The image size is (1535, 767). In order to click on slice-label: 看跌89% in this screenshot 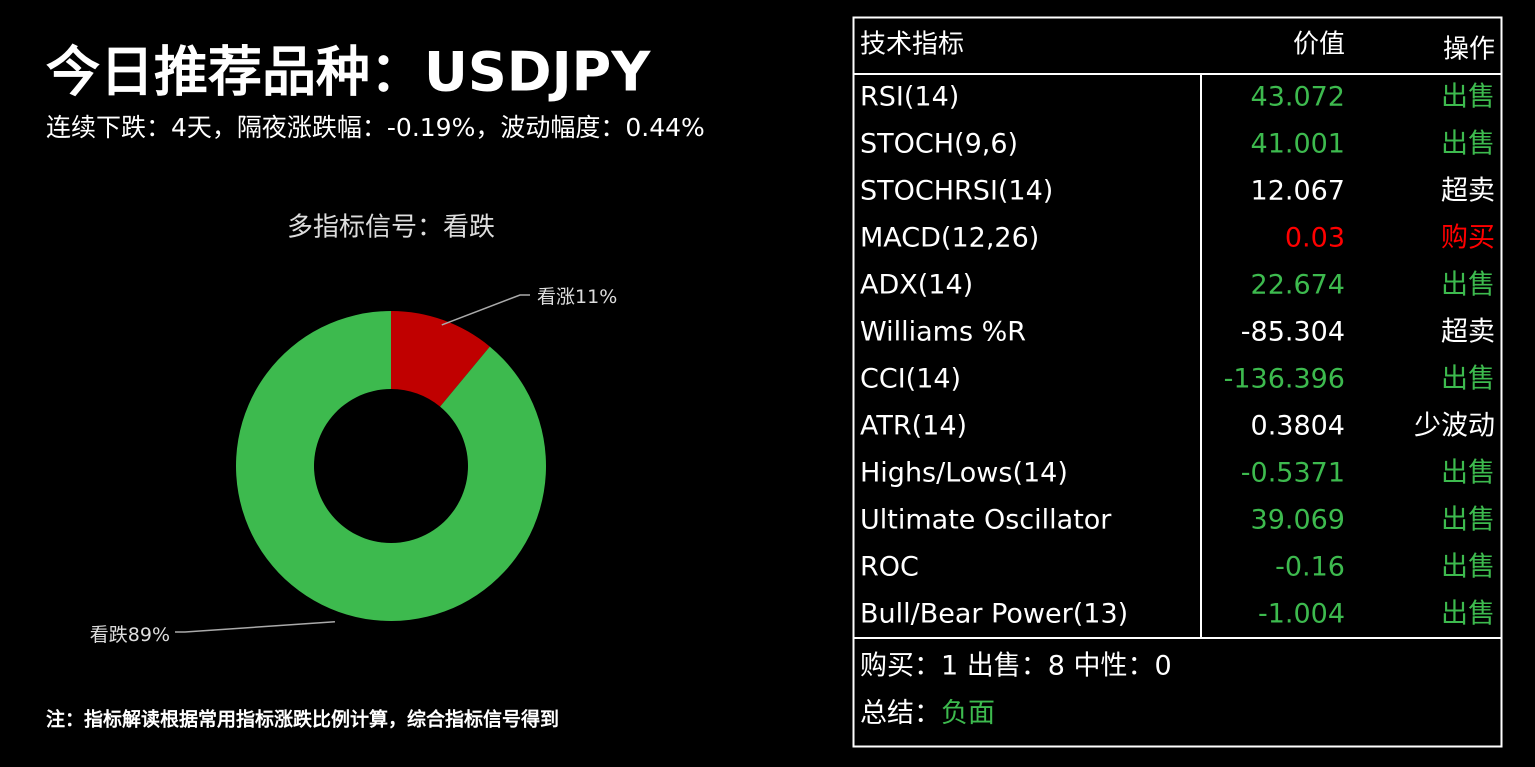, I will do `click(130, 635)`.